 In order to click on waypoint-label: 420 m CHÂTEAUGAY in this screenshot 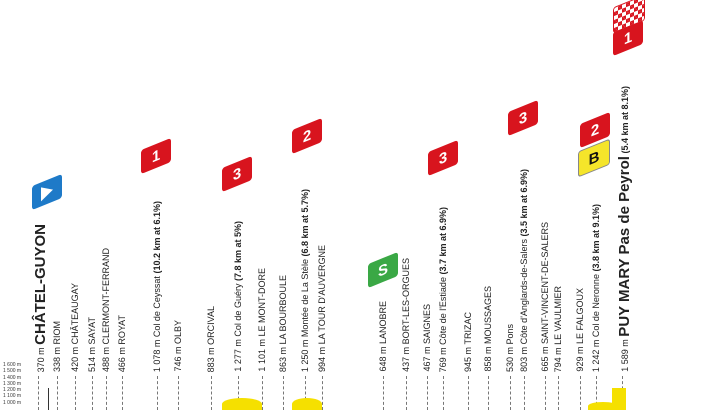, I will do `click(75, 327)`.